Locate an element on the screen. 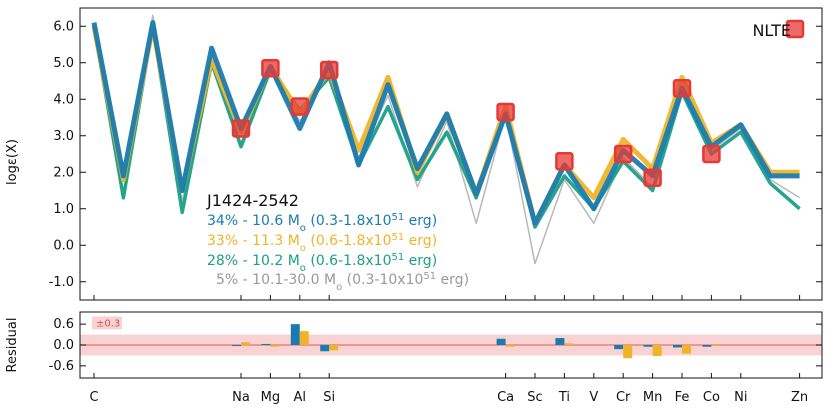 The height and width of the screenshot is (415, 830). legend-entry-0: 34% - 10.6 Mo (0.3-1.8x1051 erg) is located at coordinates (322, 223).